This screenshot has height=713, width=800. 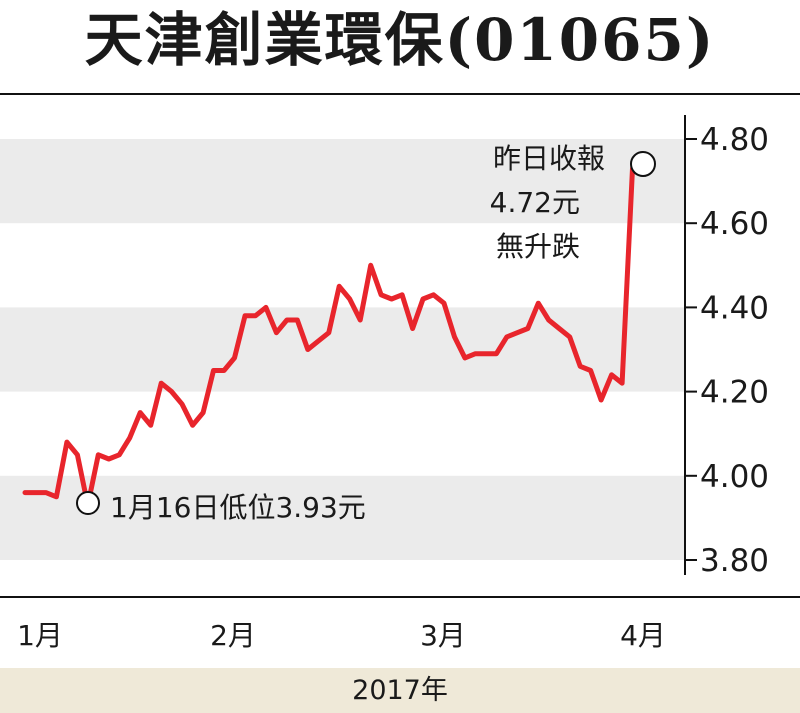 What do you see at coordinates (549, 158) in the screenshot?
I see `close-annotation-line1: 昨日收報` at bounding box center [549, 158].